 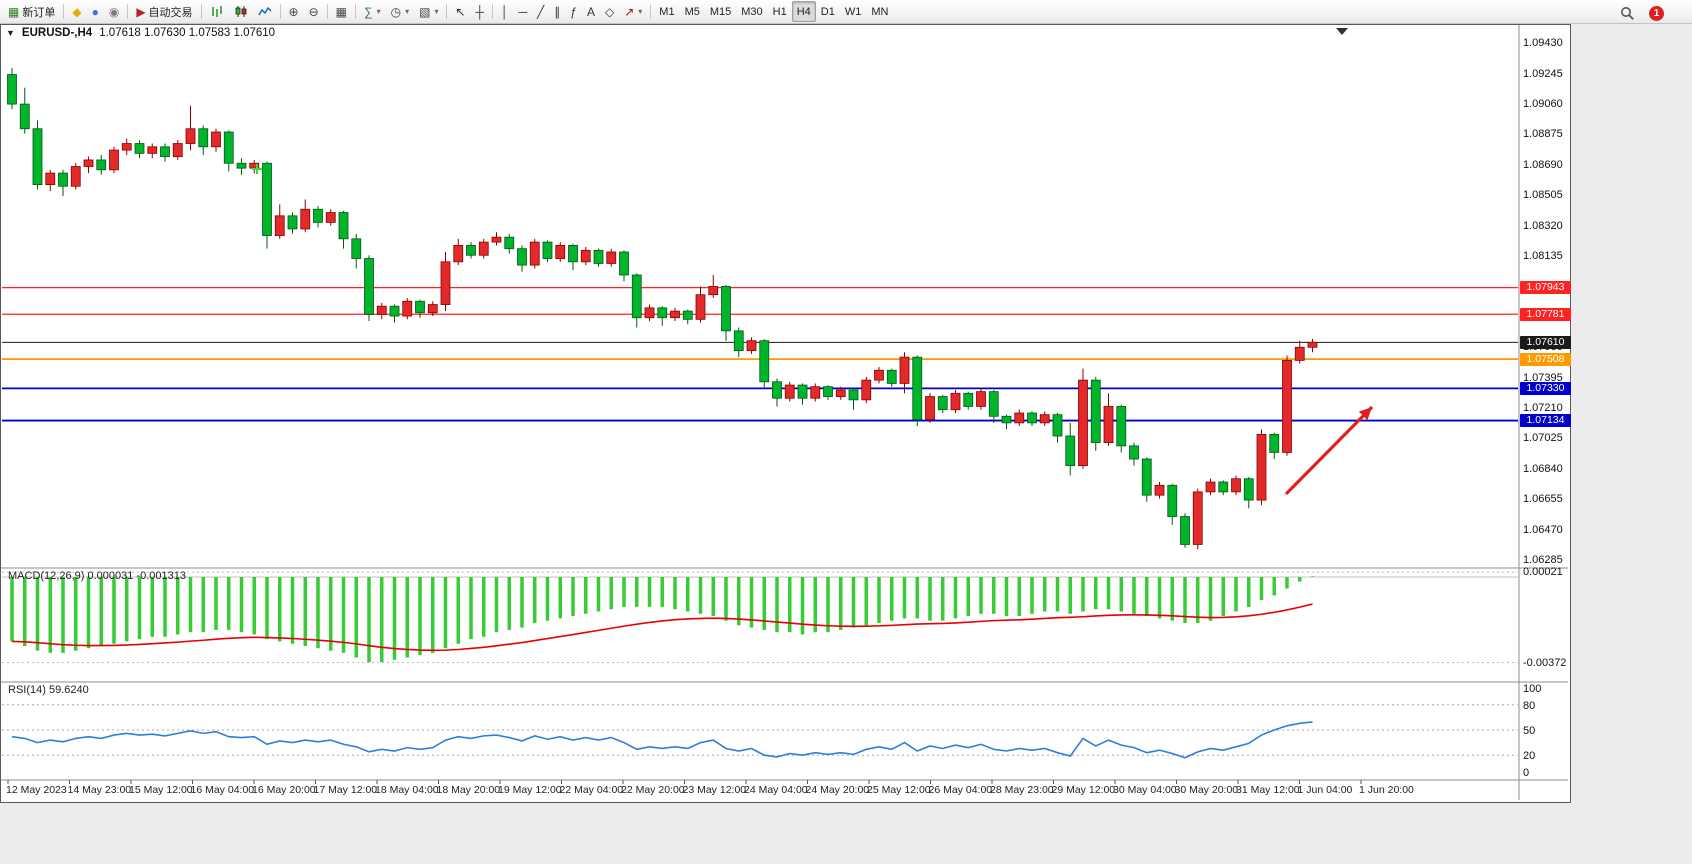 I want to click on tile-icon: ▦, so click(x=341, y=11).